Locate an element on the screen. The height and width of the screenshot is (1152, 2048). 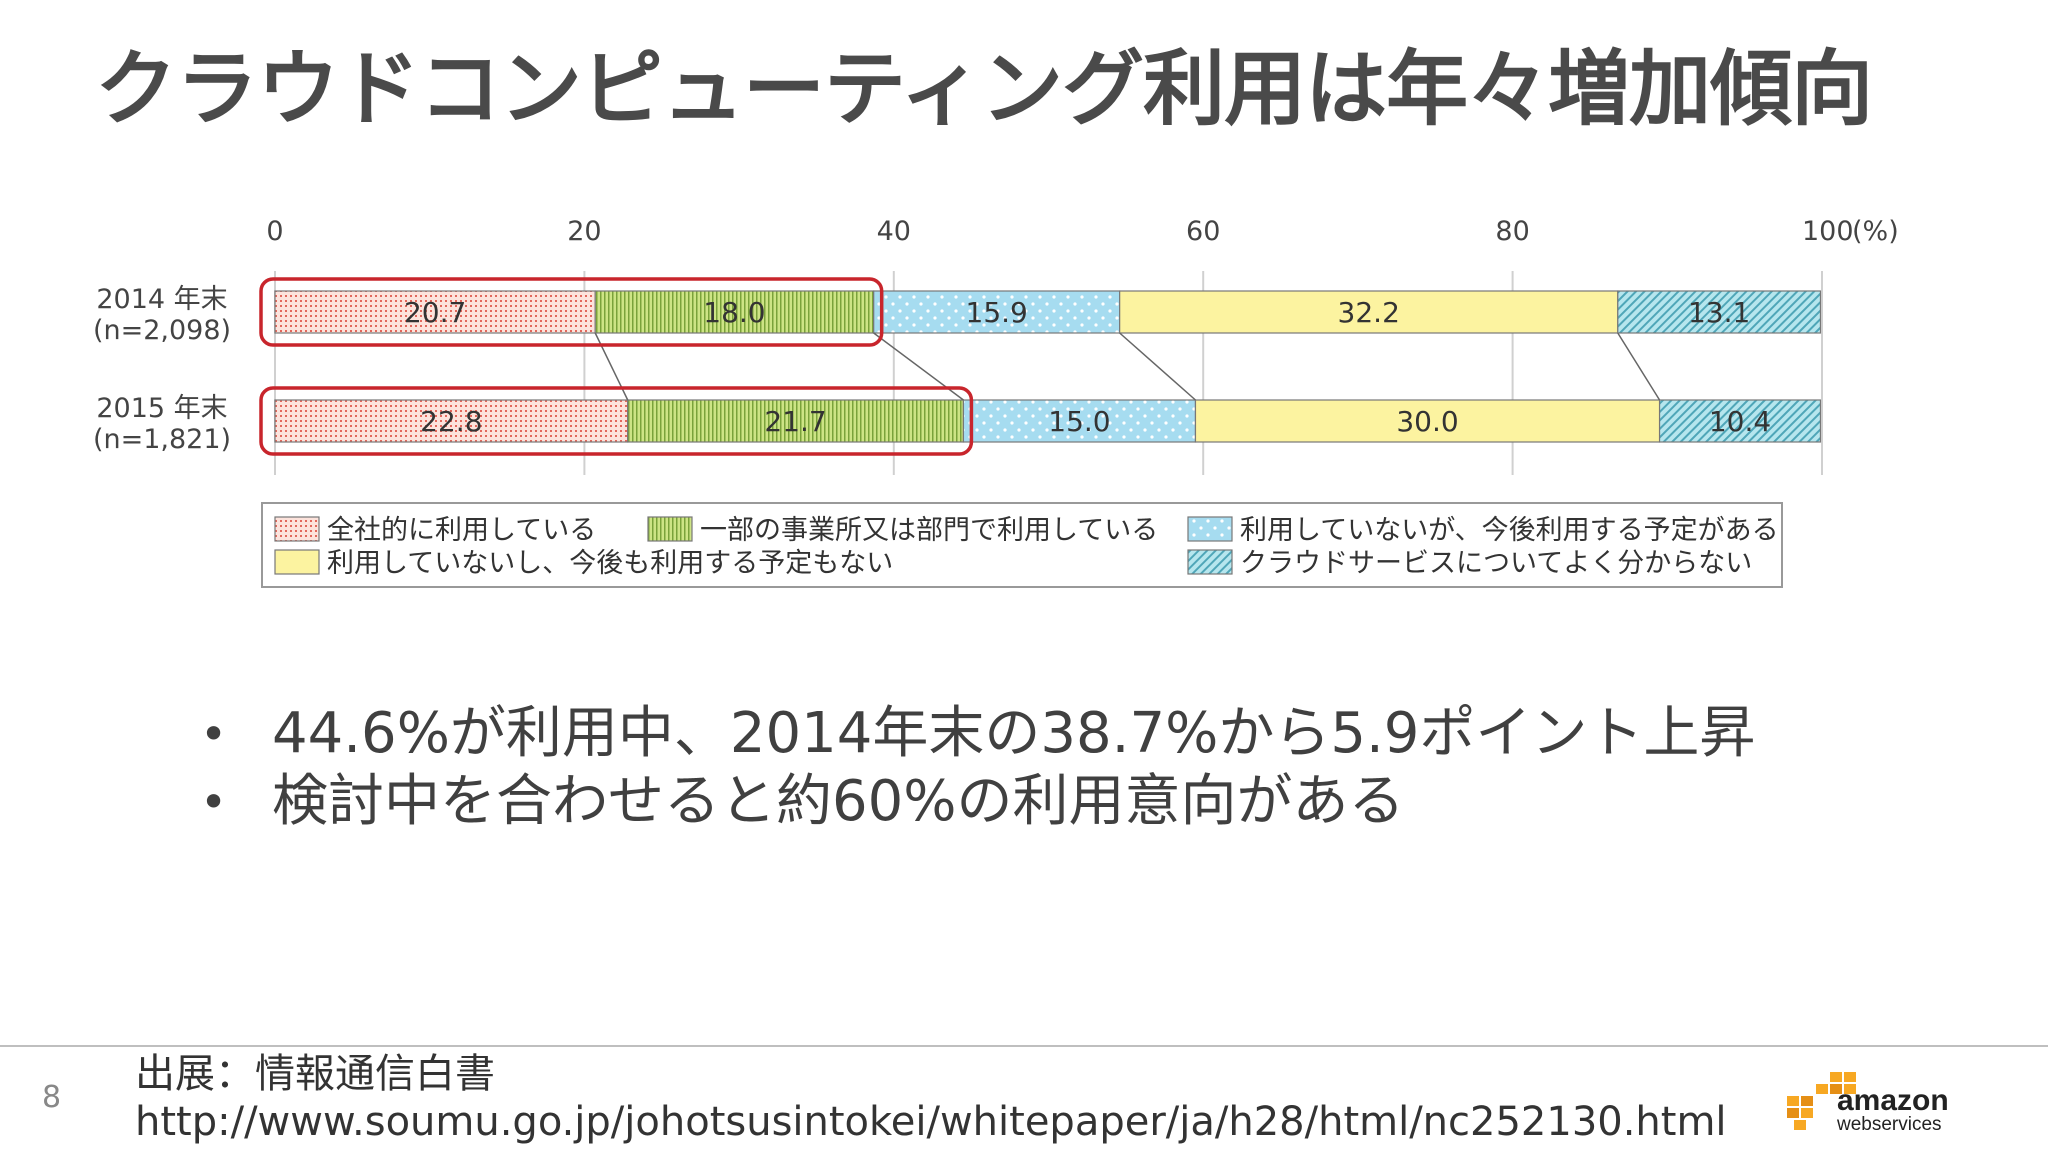
row-label-year: 2014 年末 is located at coordinates (161, 299).